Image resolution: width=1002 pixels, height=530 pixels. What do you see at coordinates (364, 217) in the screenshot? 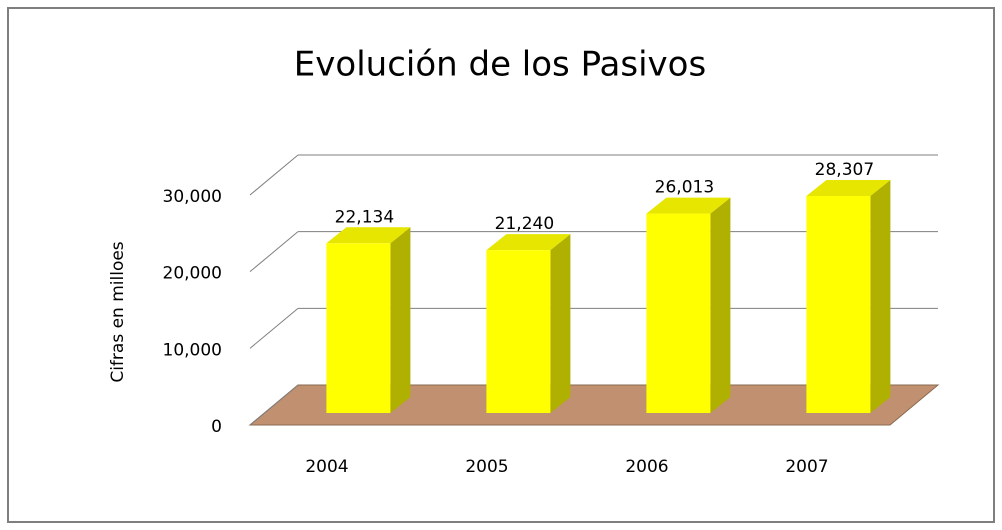
I see `data-label: 22,134` at bounding box center [364, 217].